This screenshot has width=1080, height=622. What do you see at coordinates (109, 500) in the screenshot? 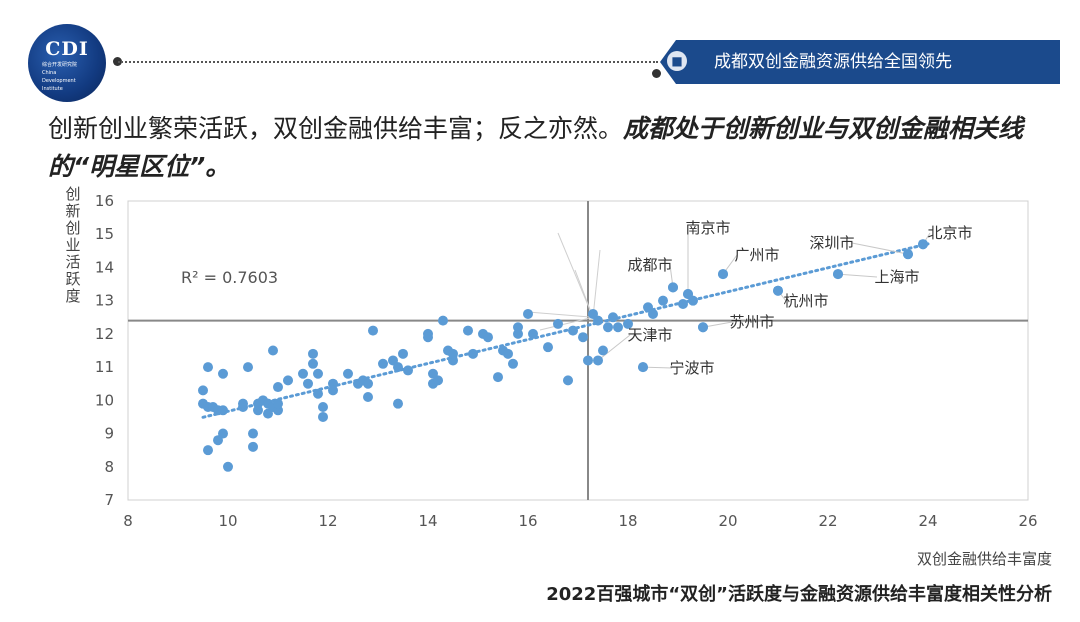
I see `y-tick-label: 7` at bounding box center [109, 500].